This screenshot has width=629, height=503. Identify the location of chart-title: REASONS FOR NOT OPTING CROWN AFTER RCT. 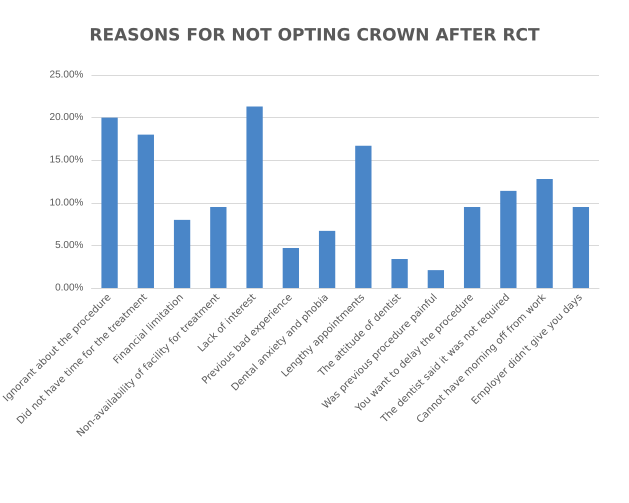
(314, 36).